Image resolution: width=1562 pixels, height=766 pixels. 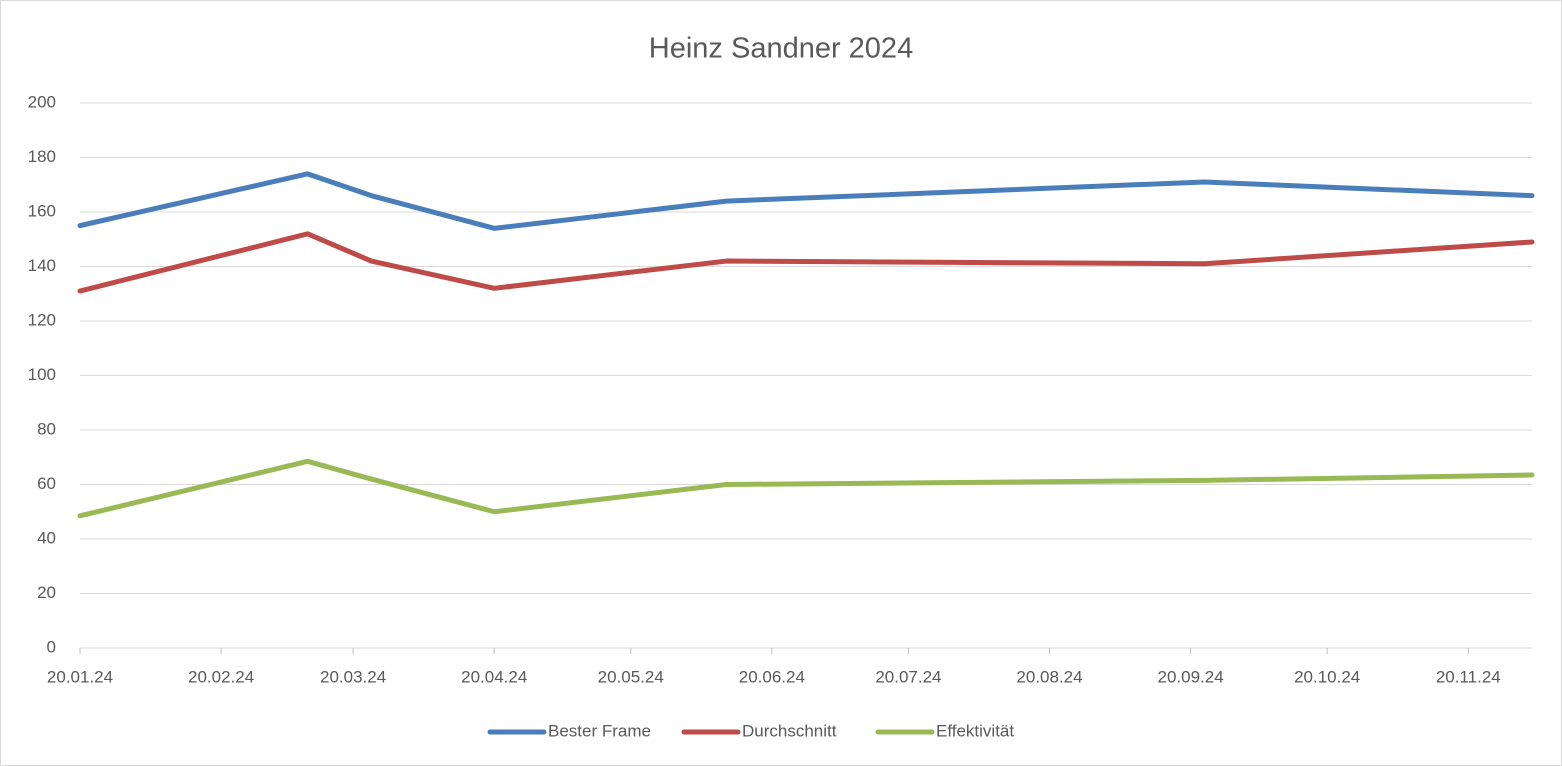 What do you see at coordinates (42, 265) in the screenshot?
I see `y-tick-label: 140` at bounding box center [42, 265].